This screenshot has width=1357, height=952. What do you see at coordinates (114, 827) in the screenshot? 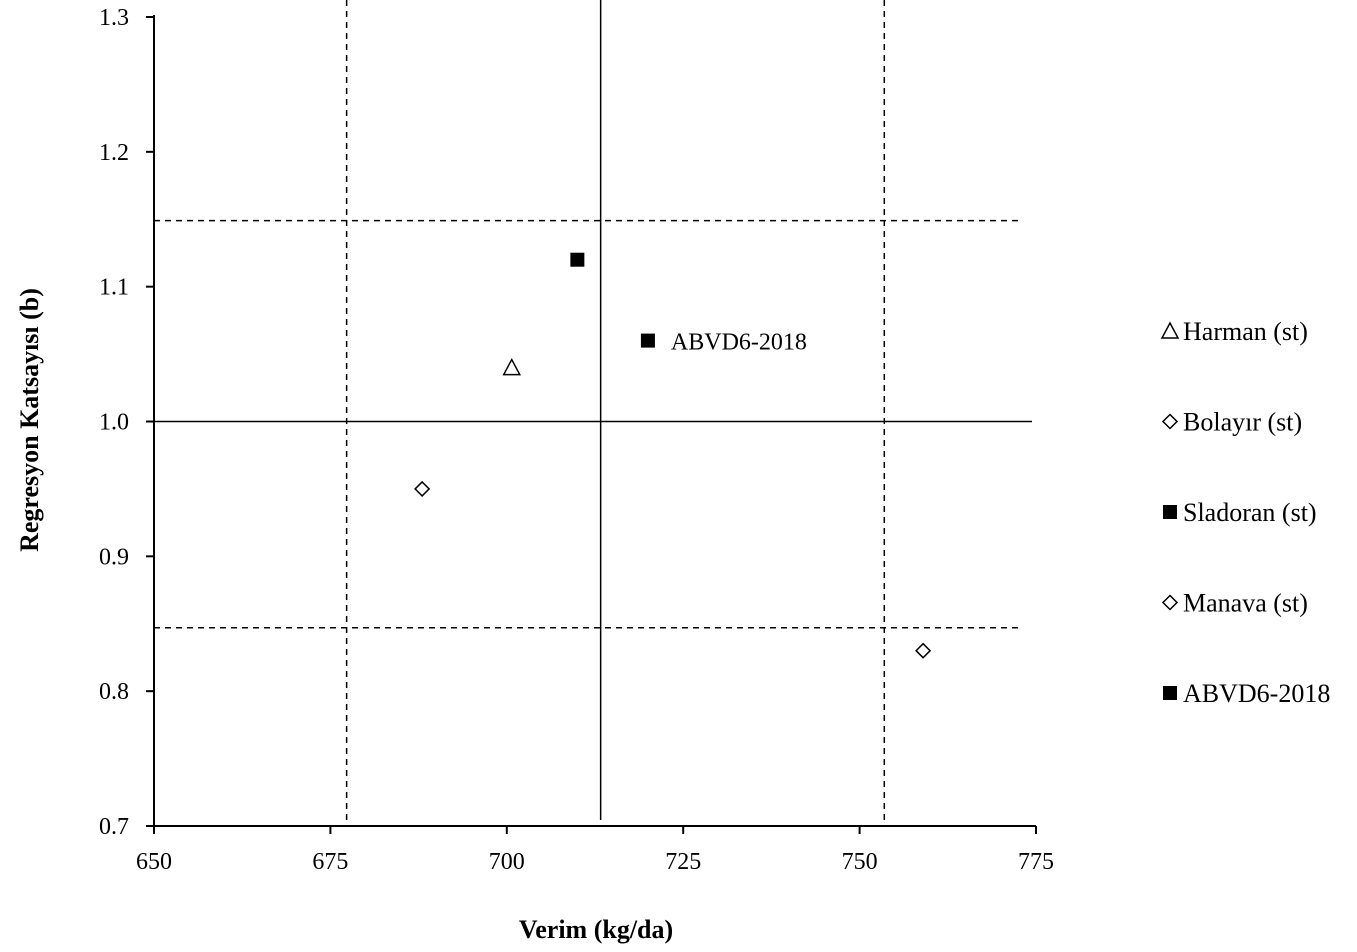
I see `y-tick-label: 0.7` at bounding box center [114, 827].